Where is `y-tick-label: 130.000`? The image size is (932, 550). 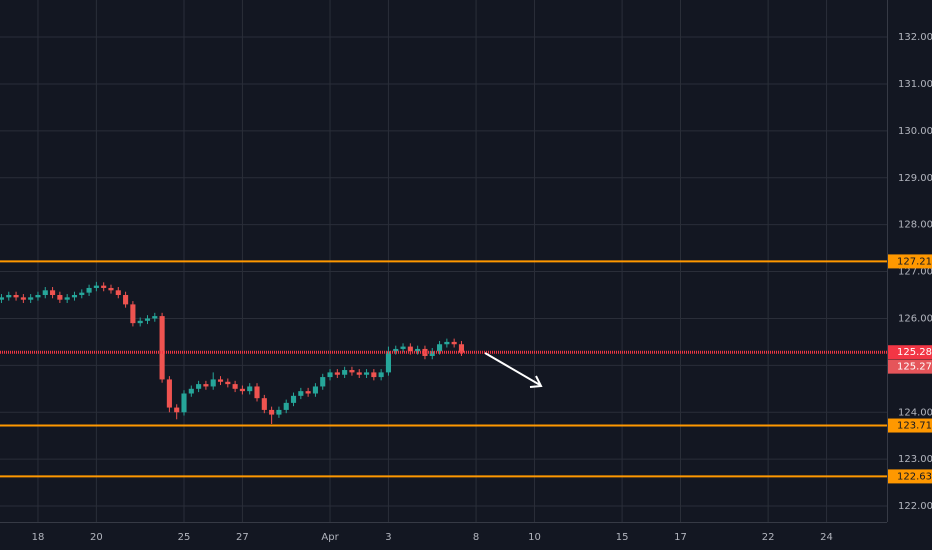 y-tick-label: 130.000 is located at coordinates (915, 131).